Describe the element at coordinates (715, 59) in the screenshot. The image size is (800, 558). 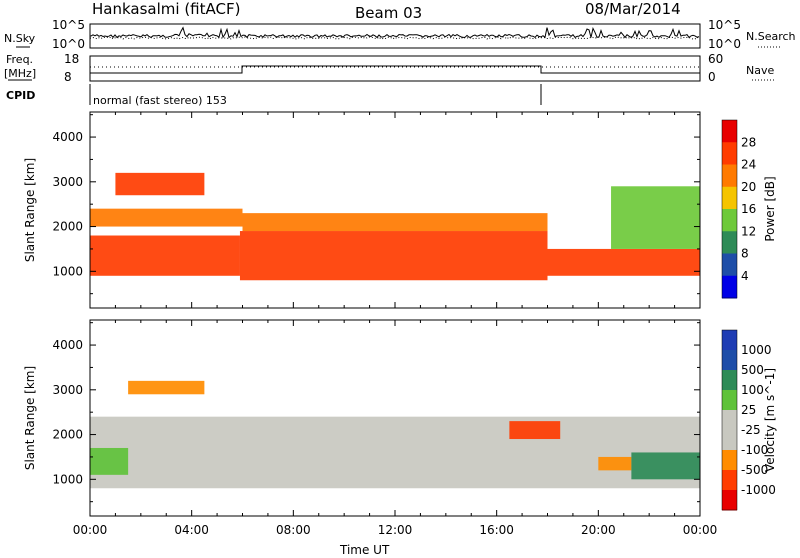
I see `nave-tick-top: 60` at that location.